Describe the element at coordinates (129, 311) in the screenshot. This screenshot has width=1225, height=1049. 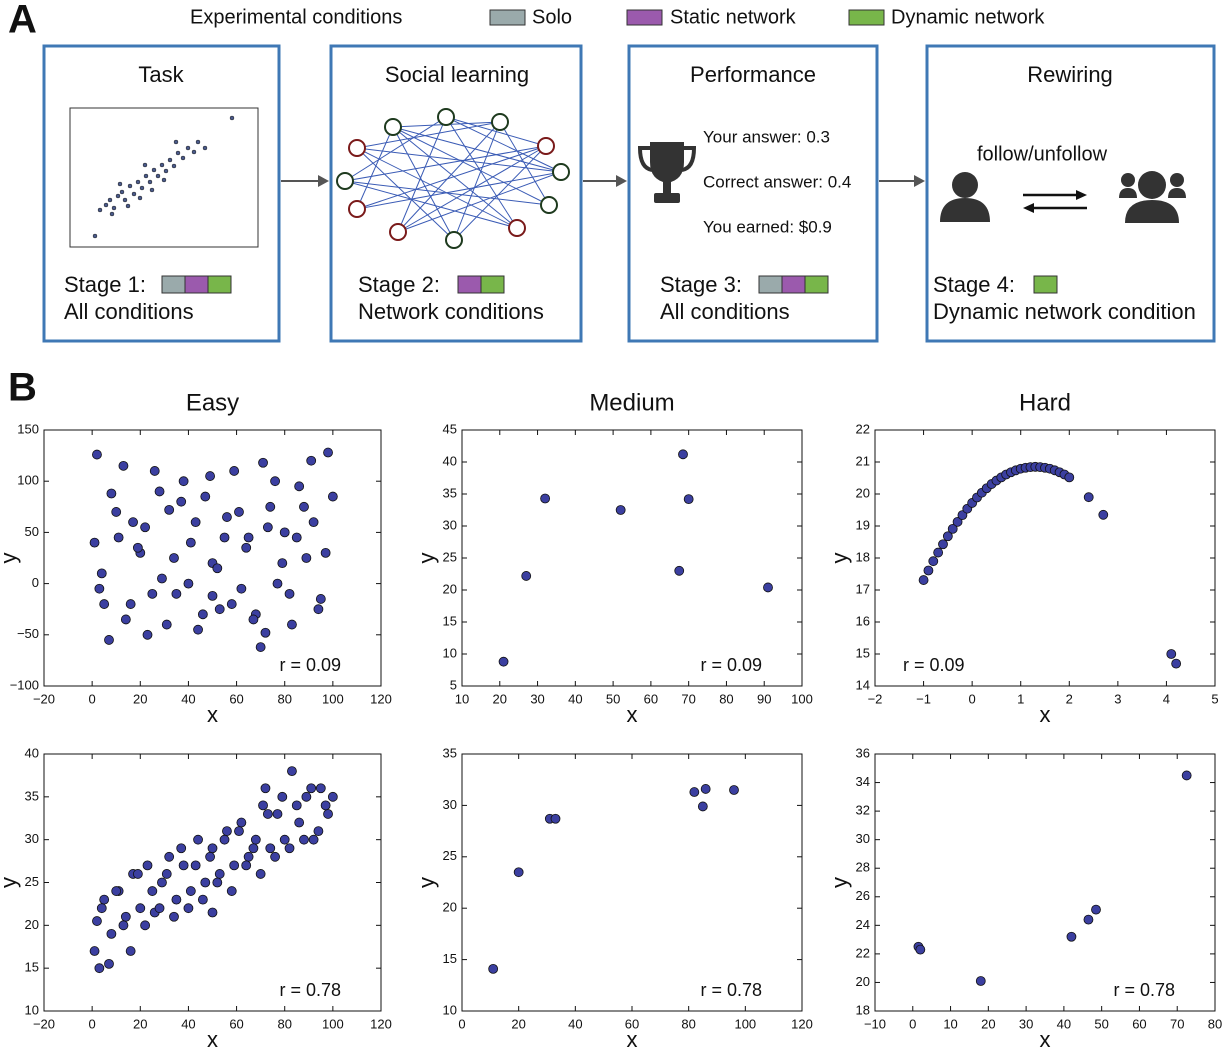
I see `stage-conditions: All conditions` at that location.